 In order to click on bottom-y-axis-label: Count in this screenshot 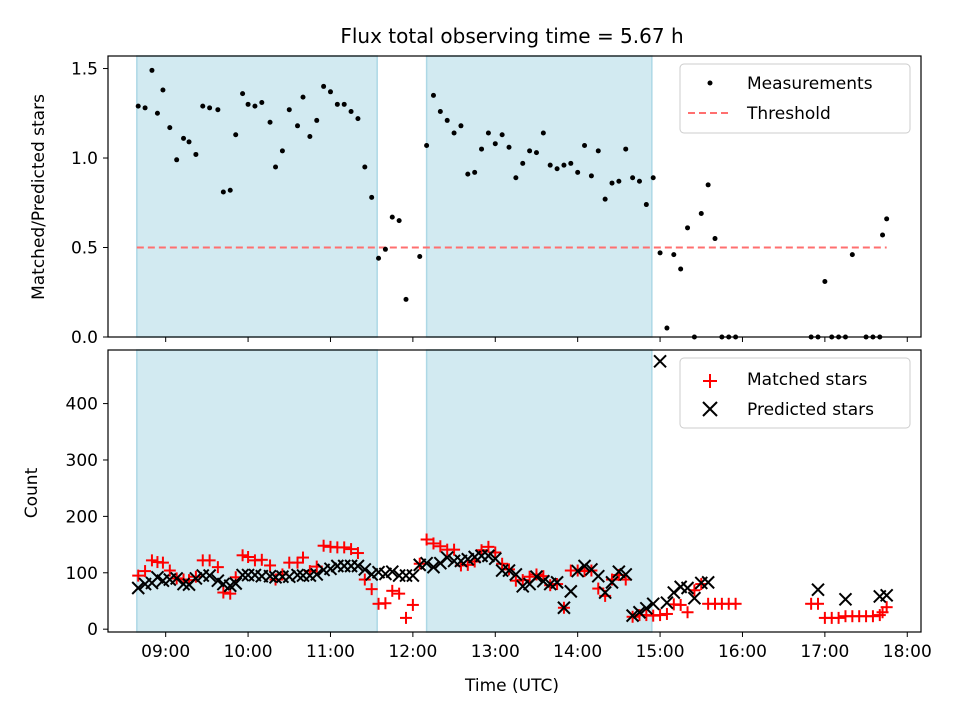, I will do `click(32, 492)`.